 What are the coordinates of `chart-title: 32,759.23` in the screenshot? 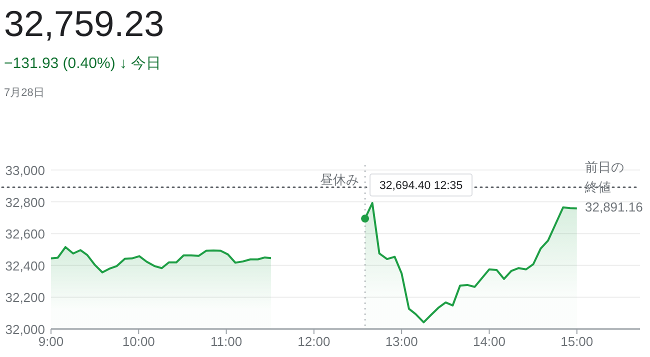 It's located at (84, 23).